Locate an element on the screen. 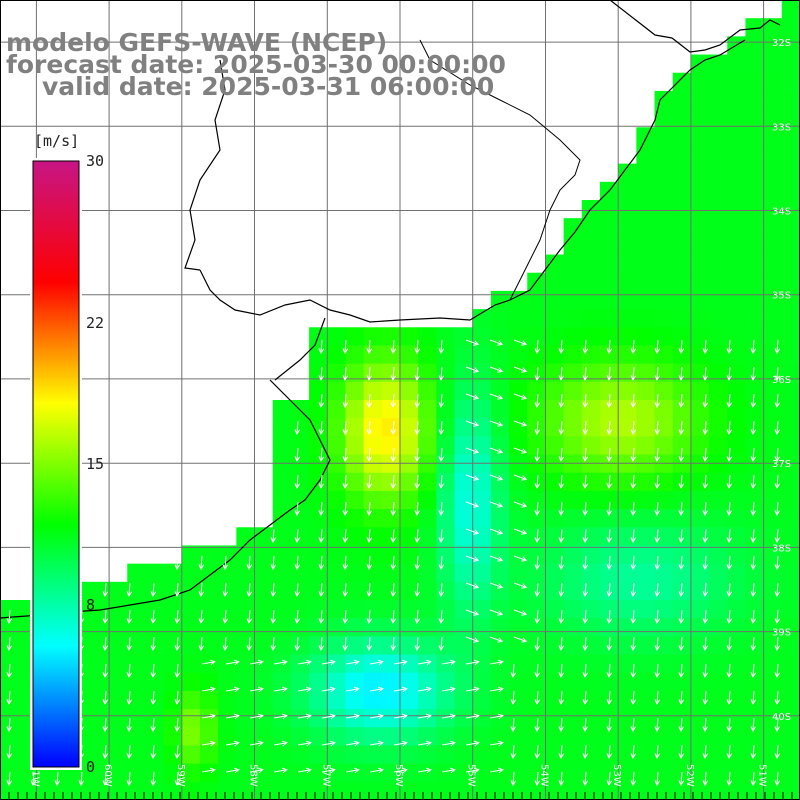 Image resolution: width=800 pixels, height=800 pixels. lon-label: 55W is located at coordinates (471, 775).